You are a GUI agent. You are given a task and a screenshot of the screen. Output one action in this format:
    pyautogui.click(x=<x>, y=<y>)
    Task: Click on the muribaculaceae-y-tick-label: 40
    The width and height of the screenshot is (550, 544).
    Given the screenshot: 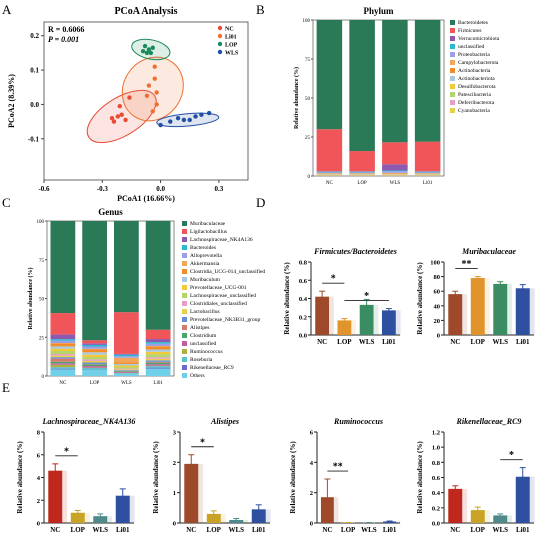 What is the action you would take?
    pyautogui.click(x=437, y=306)
    